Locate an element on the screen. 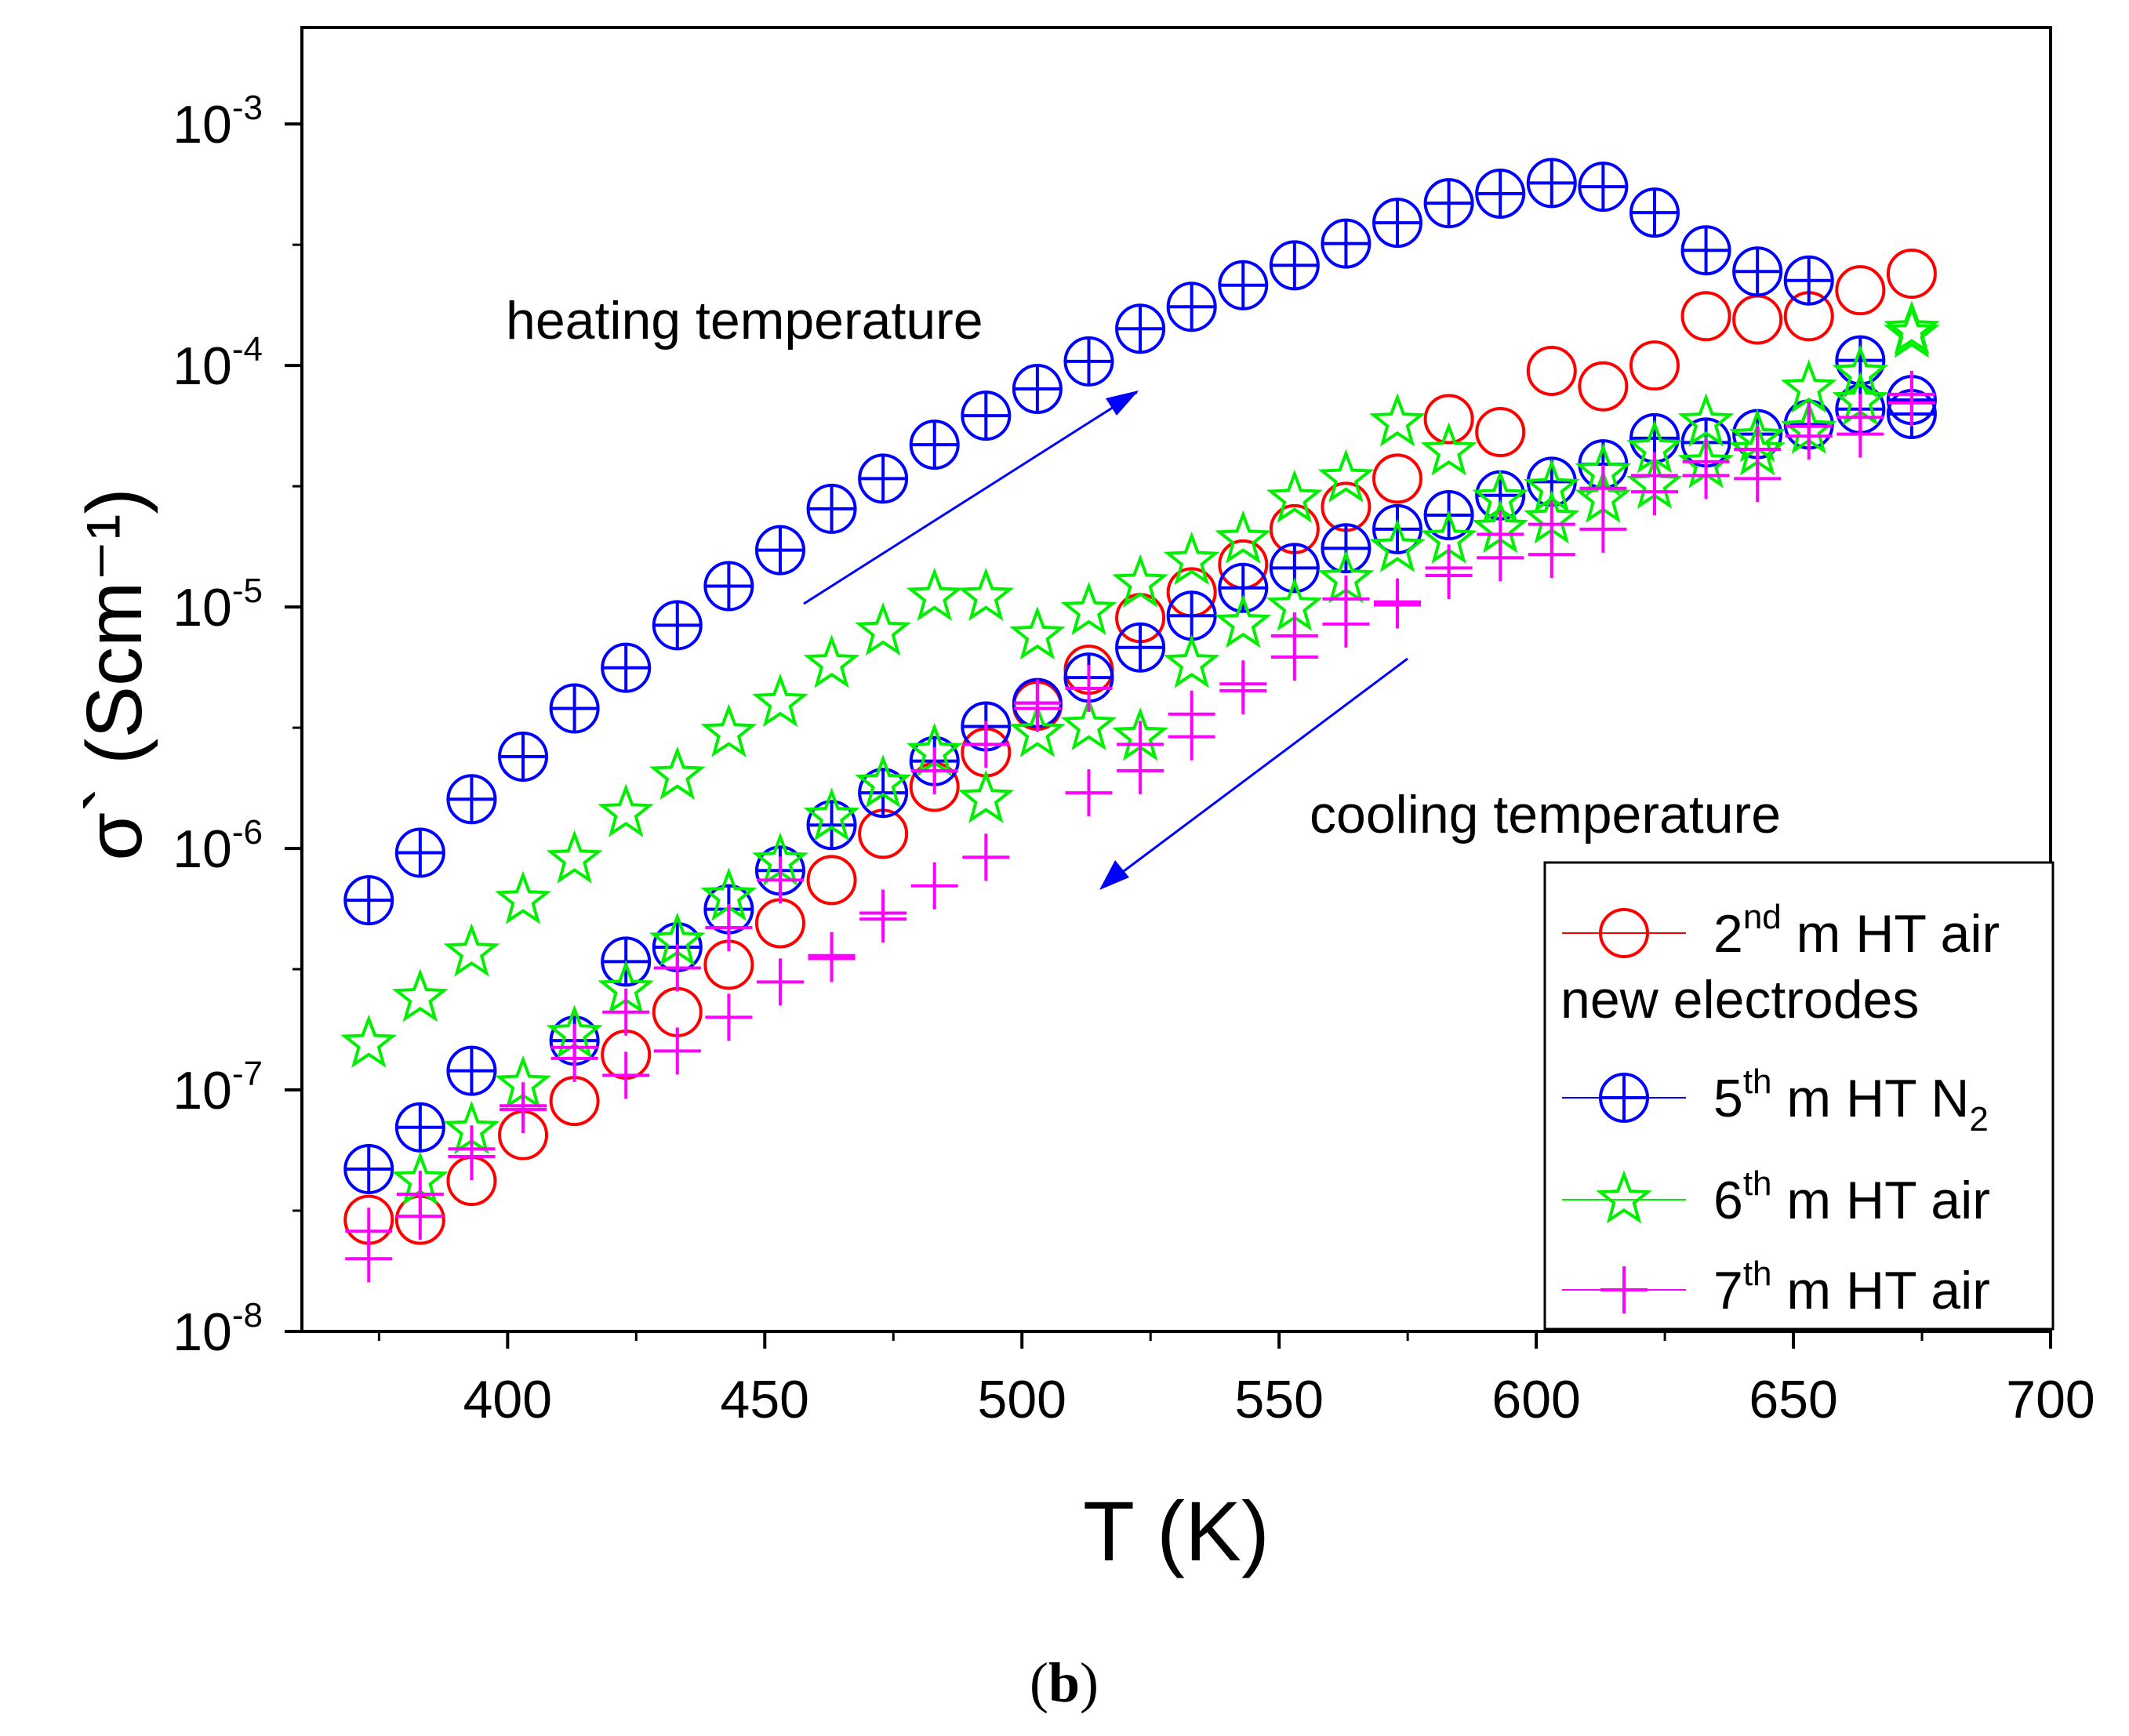  x-tick-label: 600 is located at coordinates (1535, 1399).